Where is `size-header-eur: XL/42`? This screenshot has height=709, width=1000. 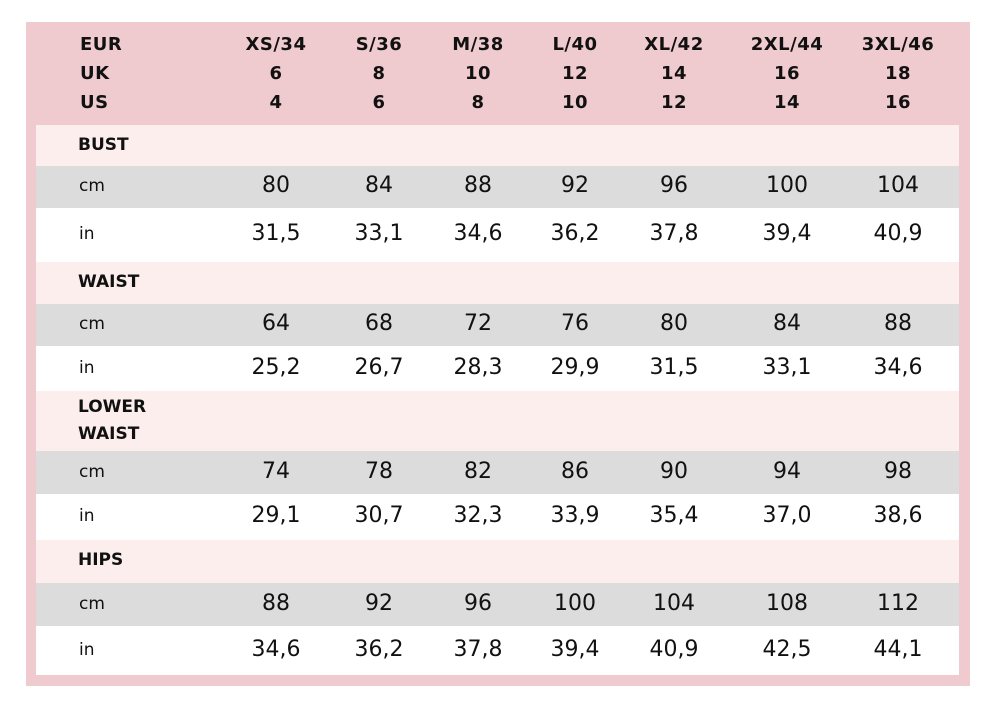
size-header-eur: XL/42 is located at coordinates (674, 44).